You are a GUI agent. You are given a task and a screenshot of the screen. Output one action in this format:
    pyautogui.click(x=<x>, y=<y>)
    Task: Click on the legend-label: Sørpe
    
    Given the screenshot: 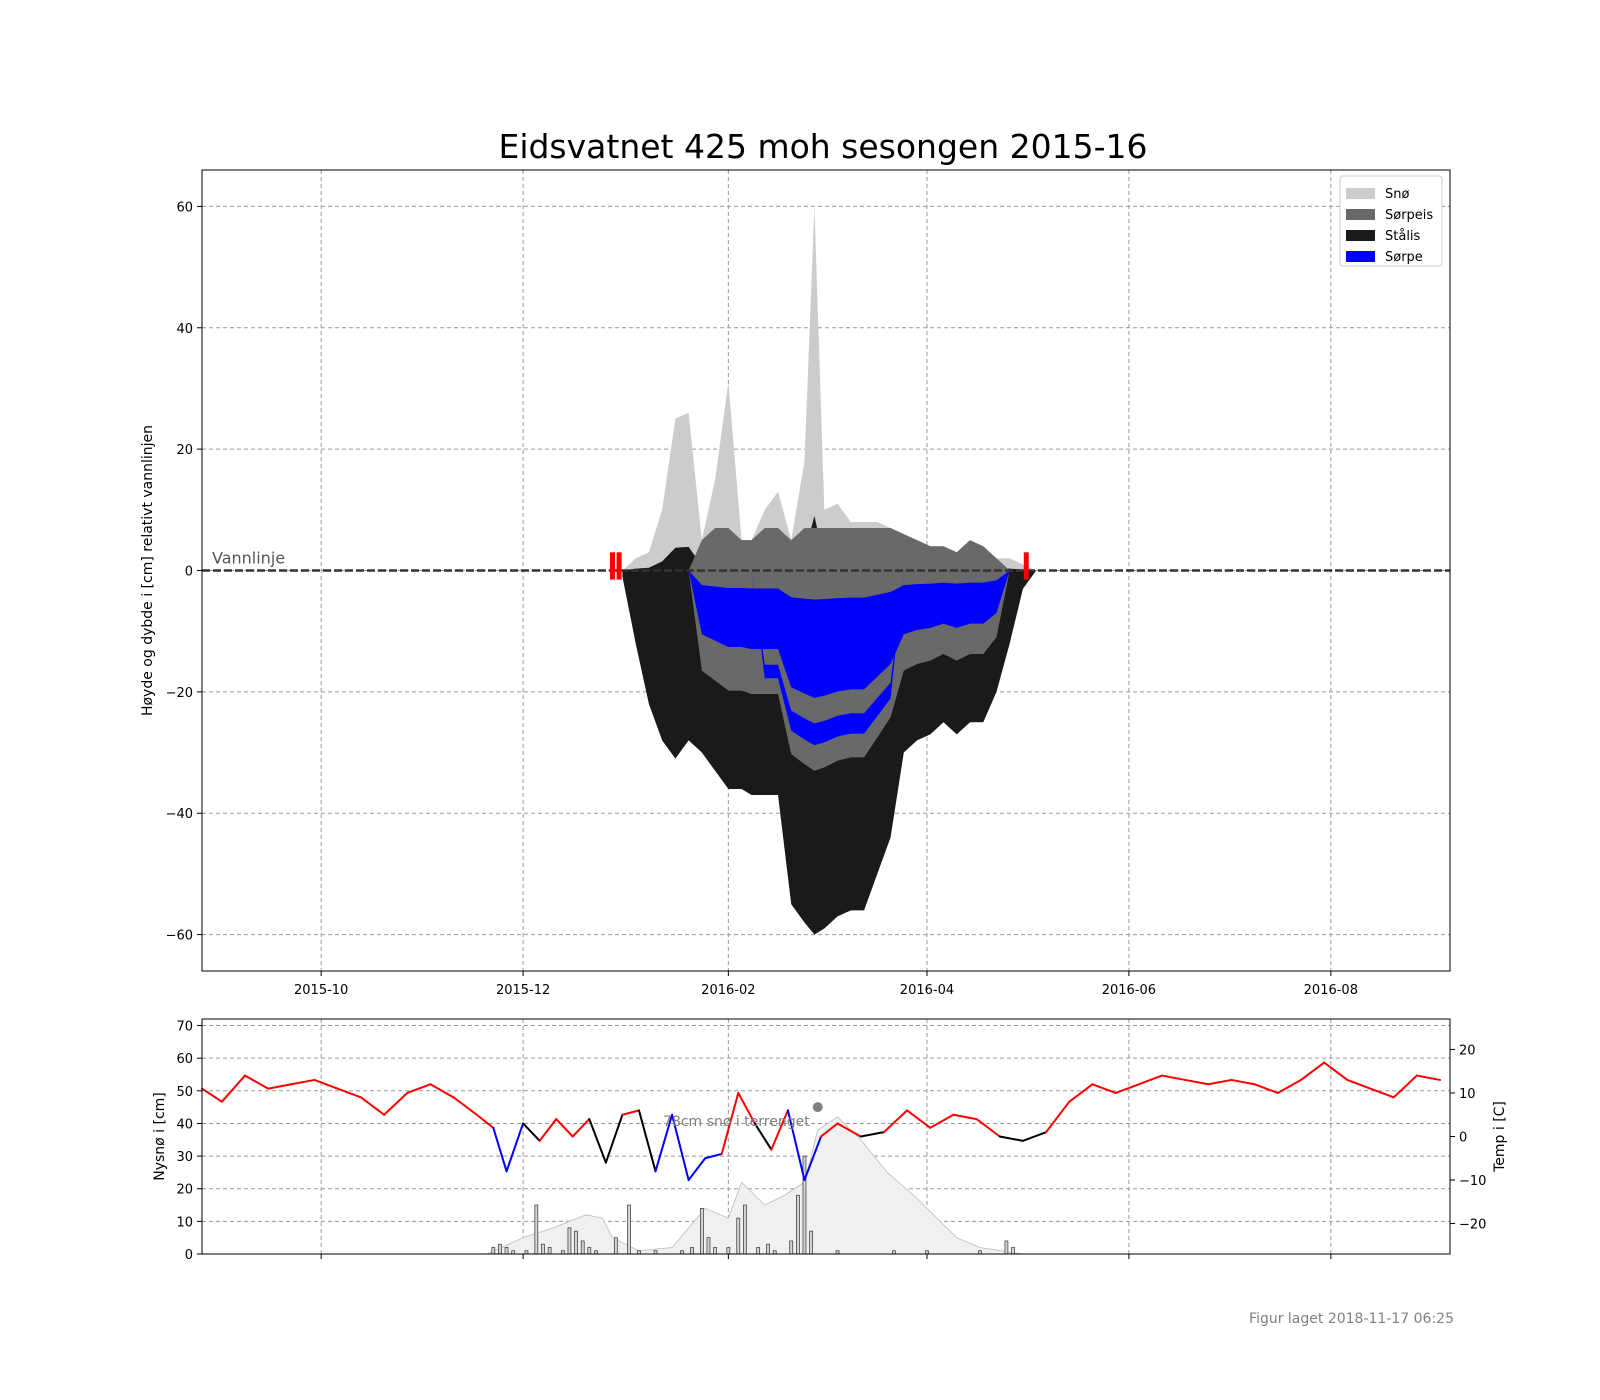 What is the action you would take?
    pyautogui.click(x=1404, y=257)
    